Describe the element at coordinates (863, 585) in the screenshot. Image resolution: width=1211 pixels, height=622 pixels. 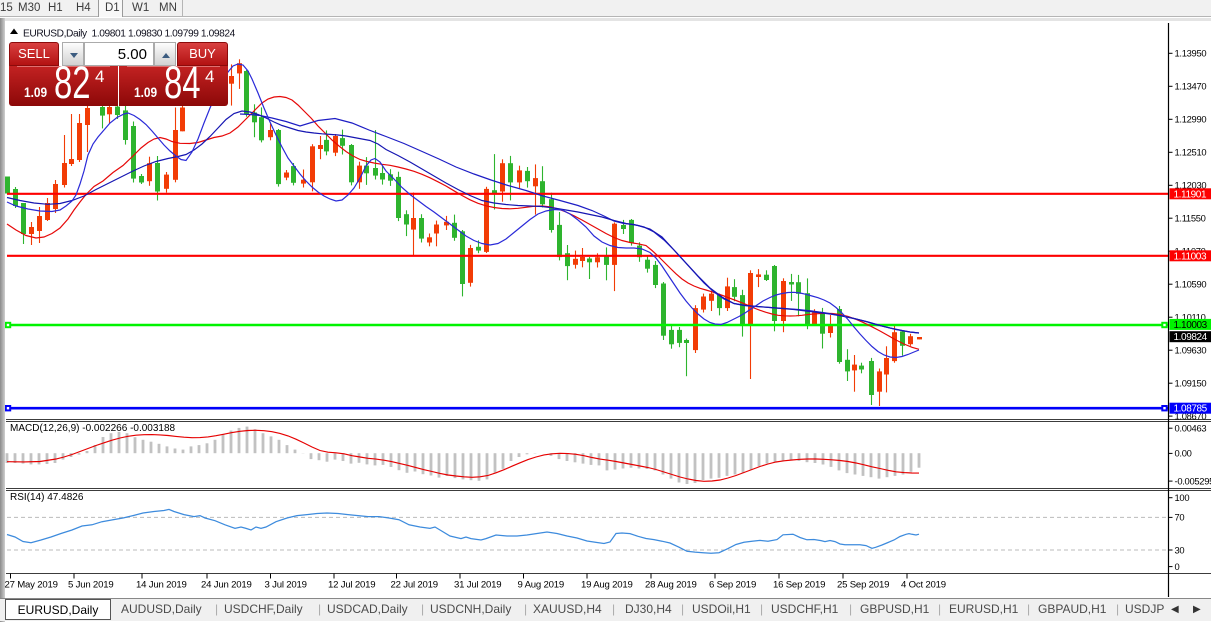
I see `svg-text: 25 Sep 2019` at that location.